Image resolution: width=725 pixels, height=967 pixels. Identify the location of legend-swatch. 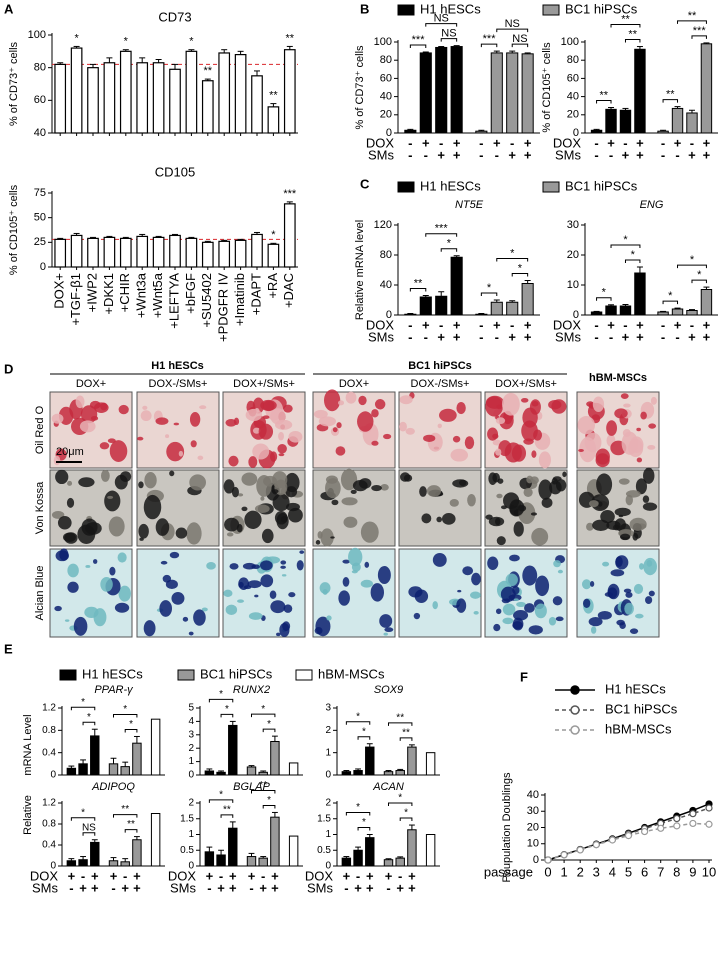
(406, 187).